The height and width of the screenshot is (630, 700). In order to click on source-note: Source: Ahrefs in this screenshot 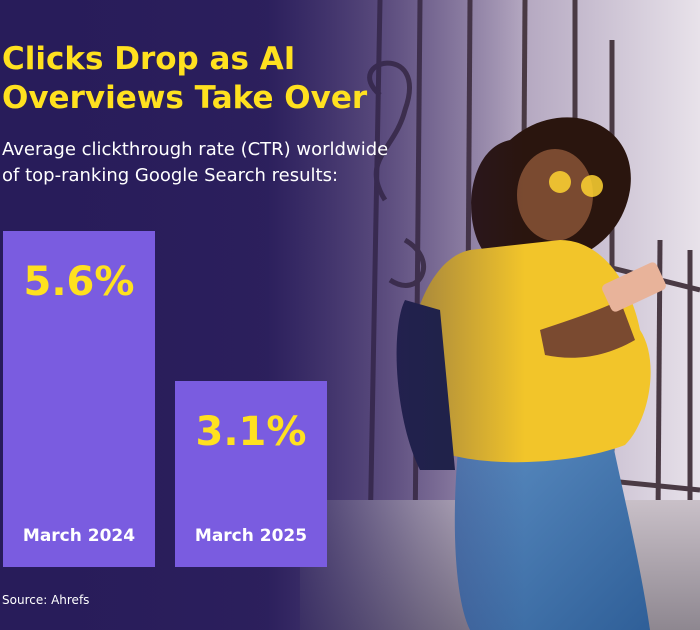, I will do `click(46, 600)`.